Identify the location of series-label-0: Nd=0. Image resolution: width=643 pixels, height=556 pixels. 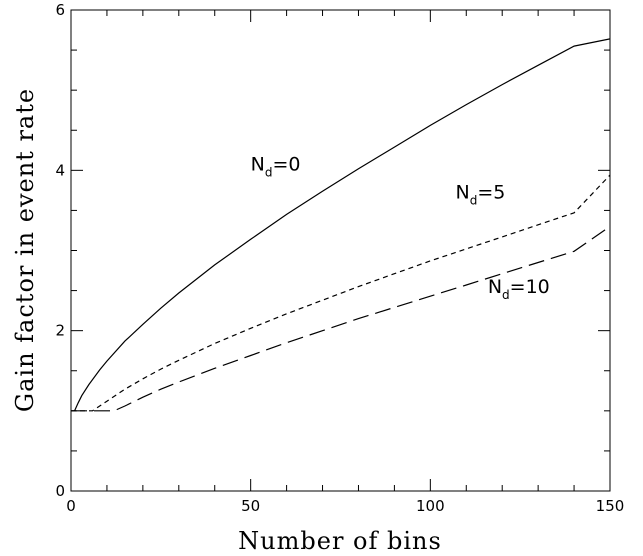
(276, 166).